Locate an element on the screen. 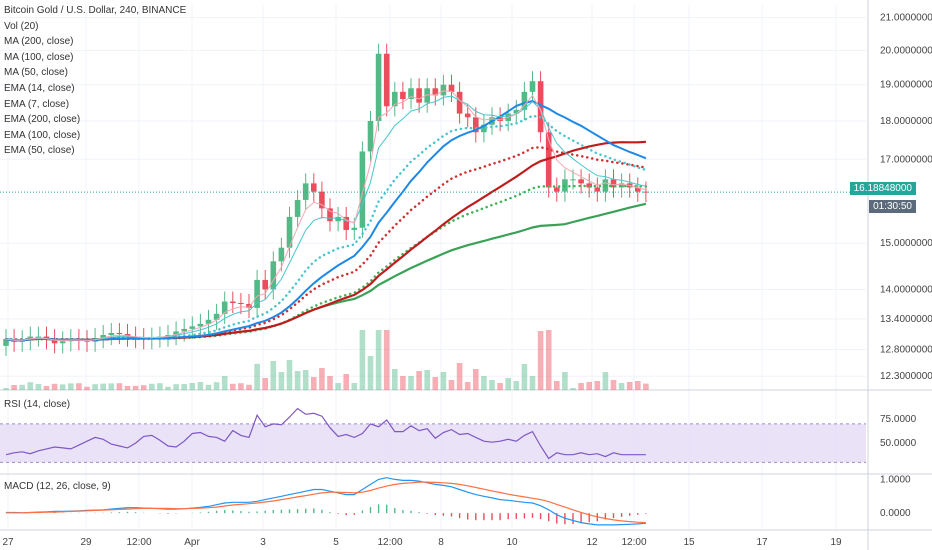  y-tick-label: 17.00000000 is located at coordinates (906, 159).